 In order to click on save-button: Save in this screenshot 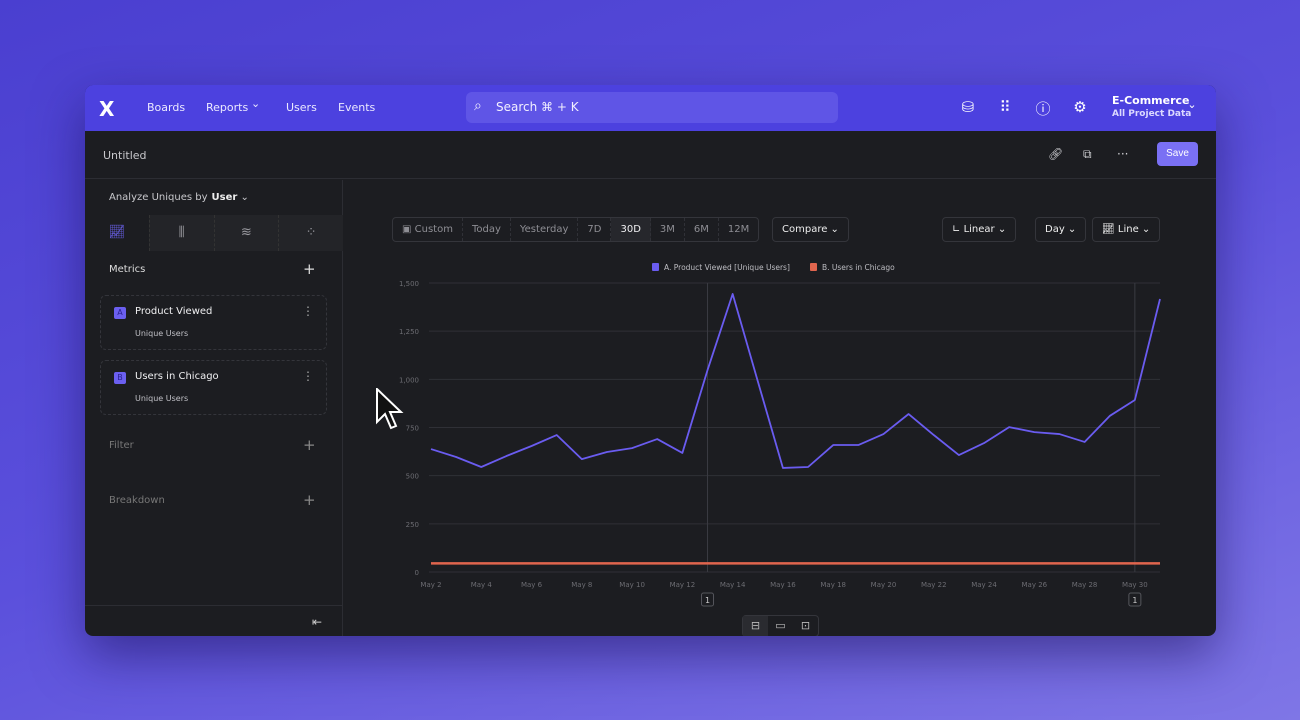, I will do `click(1177, 154)`.